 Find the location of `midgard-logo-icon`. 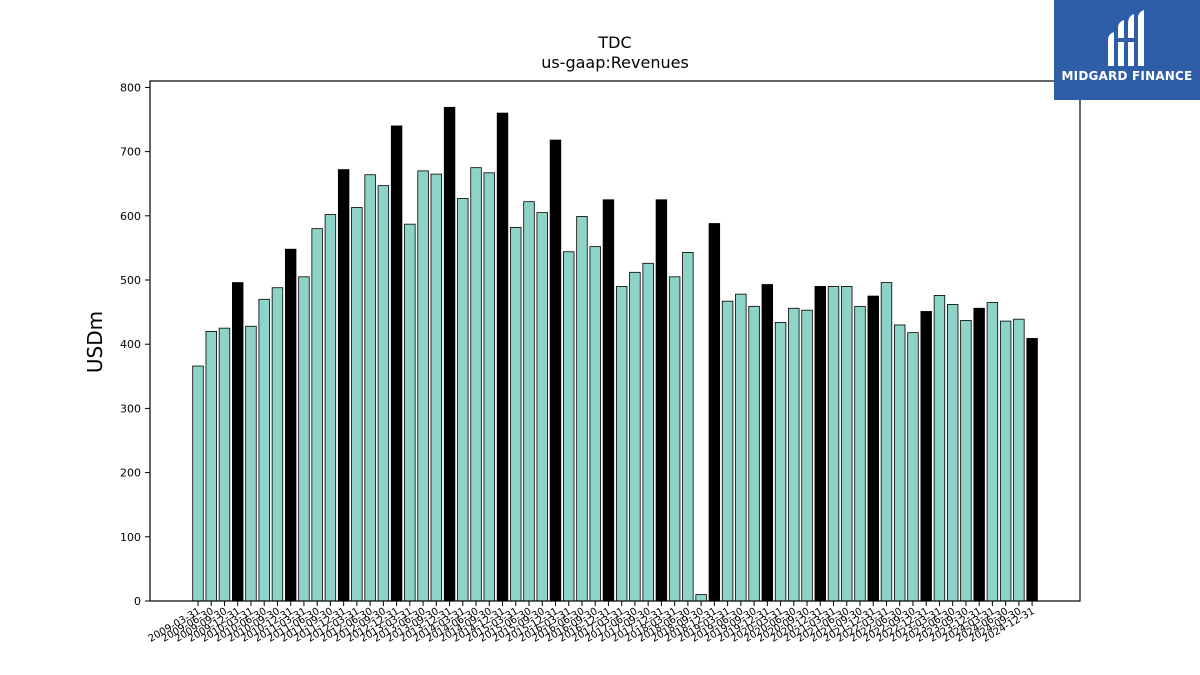

midgard-logo-icon is located at coordinates (1126, 38).